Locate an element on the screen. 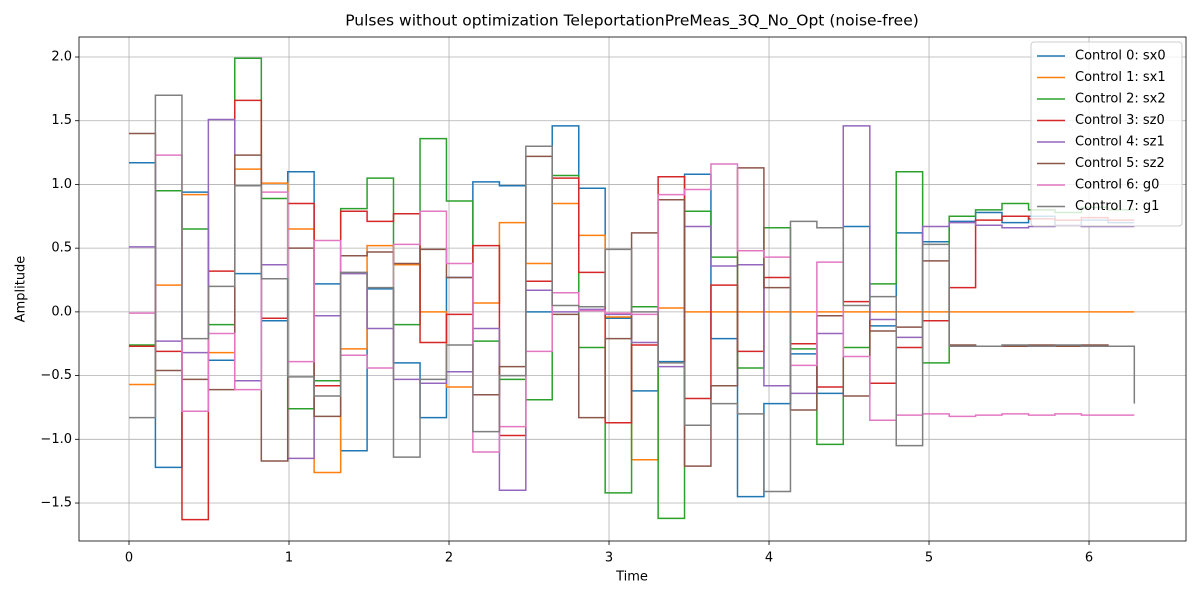 Image resolution: width=1200 pixels, height=600 pixels. legend-box is located at coordinates (1106, 134).